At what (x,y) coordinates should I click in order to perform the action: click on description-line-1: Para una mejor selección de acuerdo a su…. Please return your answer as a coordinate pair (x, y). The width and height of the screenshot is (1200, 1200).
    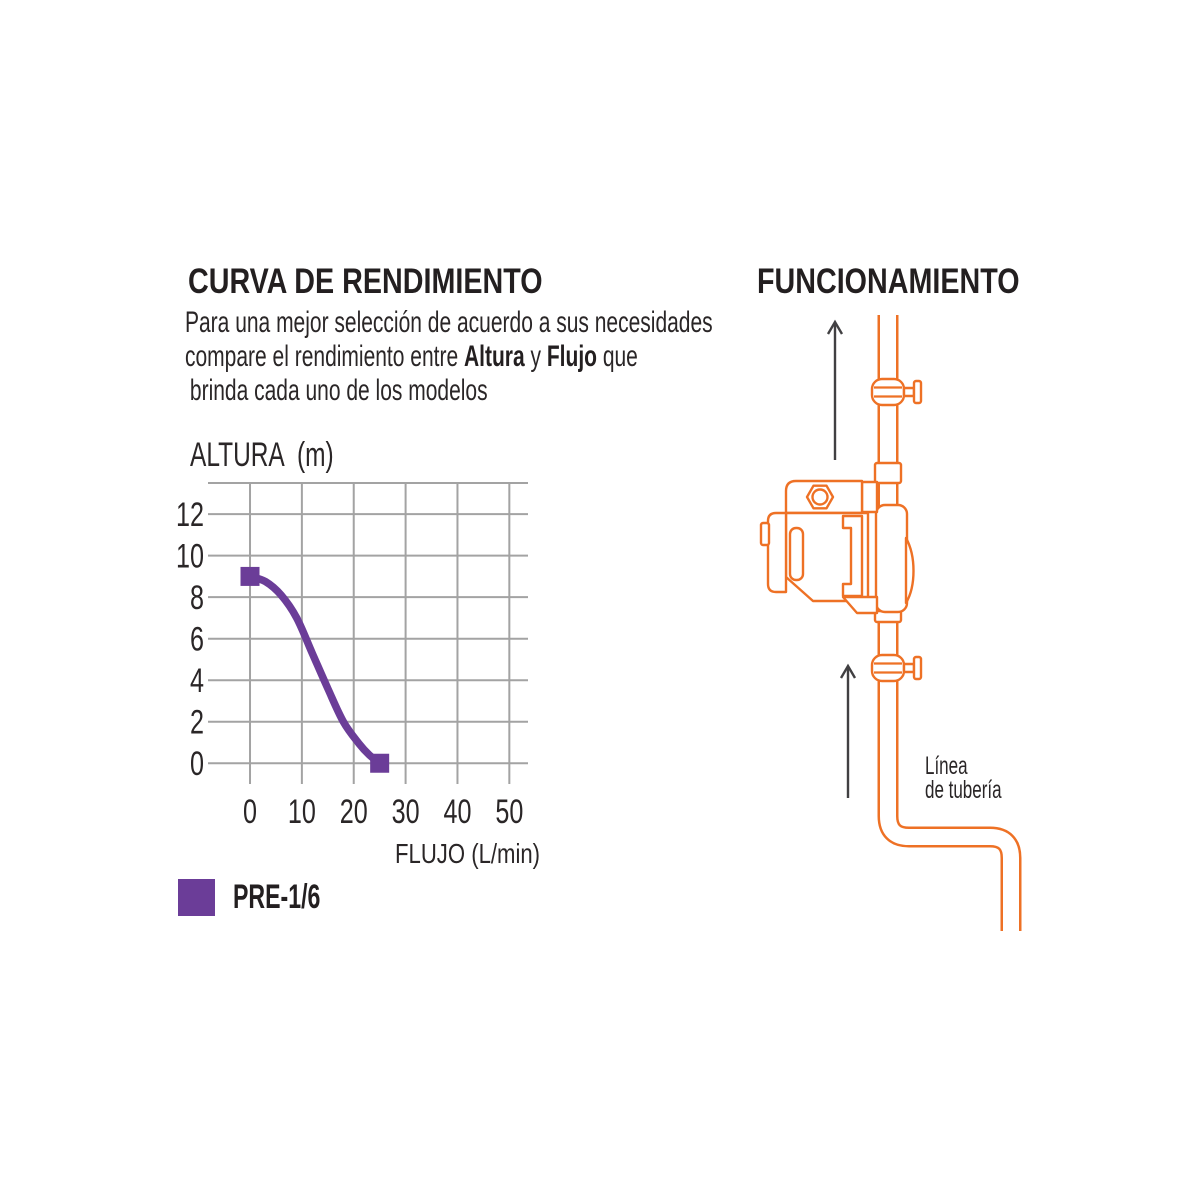
    Looking at the image, I should click on (449, 322).